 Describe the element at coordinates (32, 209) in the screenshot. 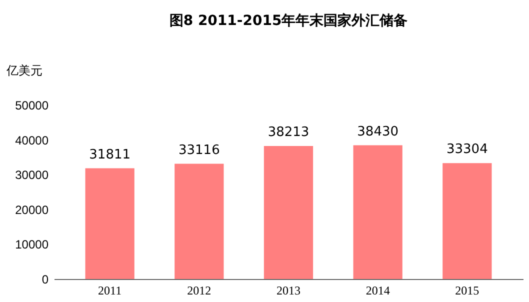

I see `y-tick-label: 20000` at that location.